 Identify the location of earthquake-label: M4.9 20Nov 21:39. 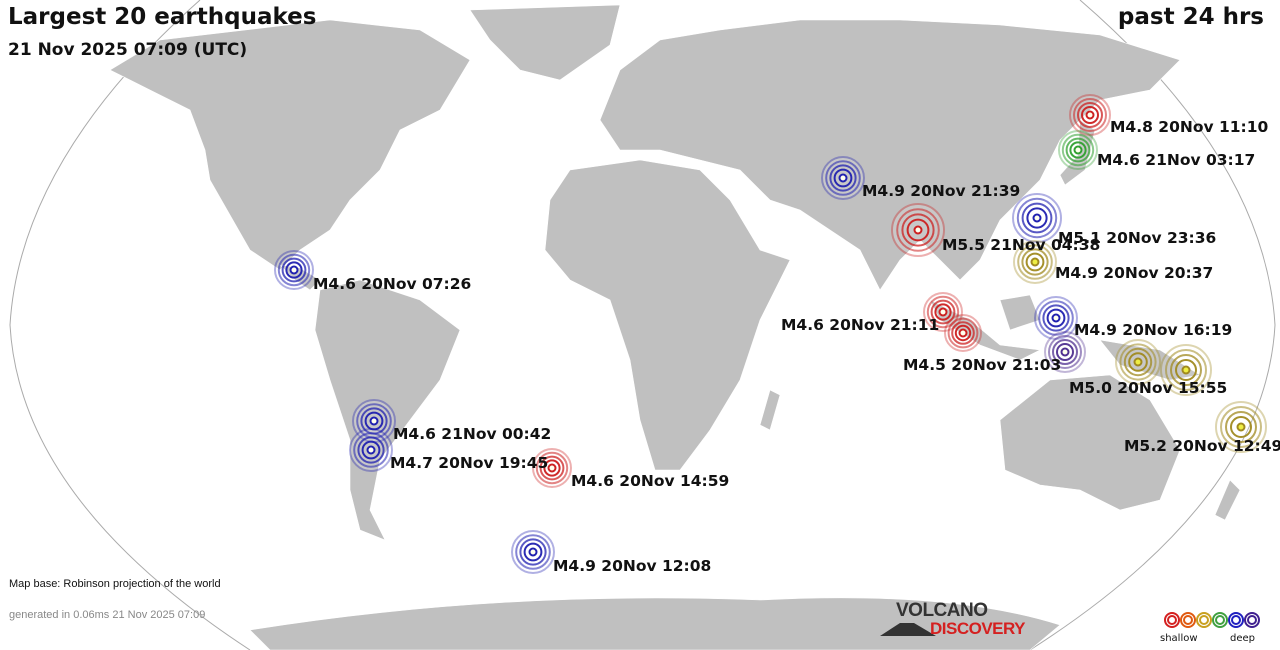
(941, 191).